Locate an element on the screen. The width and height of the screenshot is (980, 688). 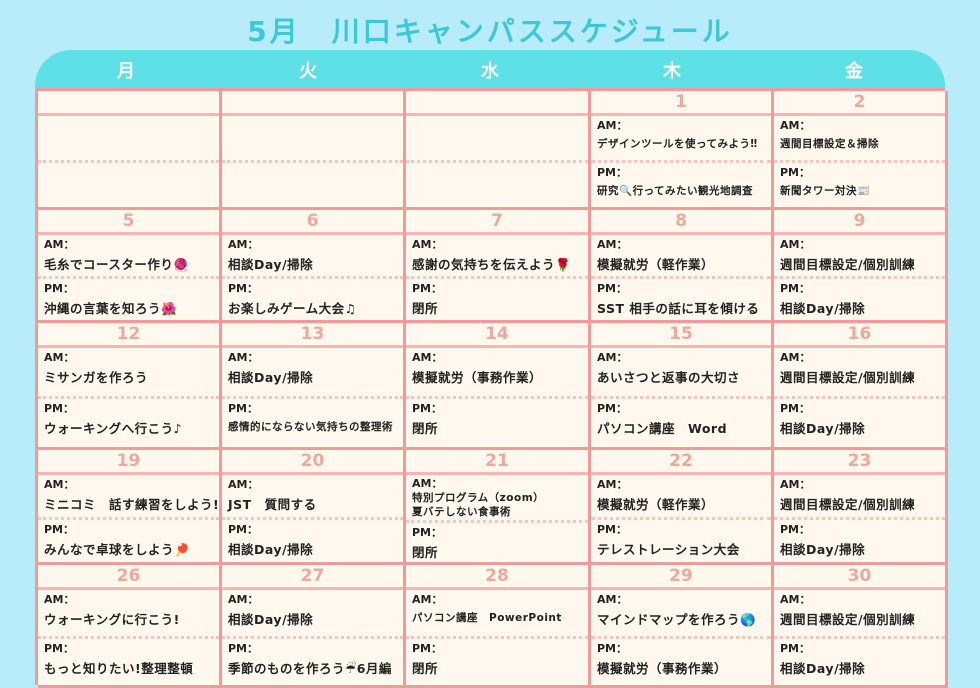
day-cell: 23 AM： 週間目標設定/個別訓練 PM： 相談Day/掃除 is located at coordinates (861, 507).